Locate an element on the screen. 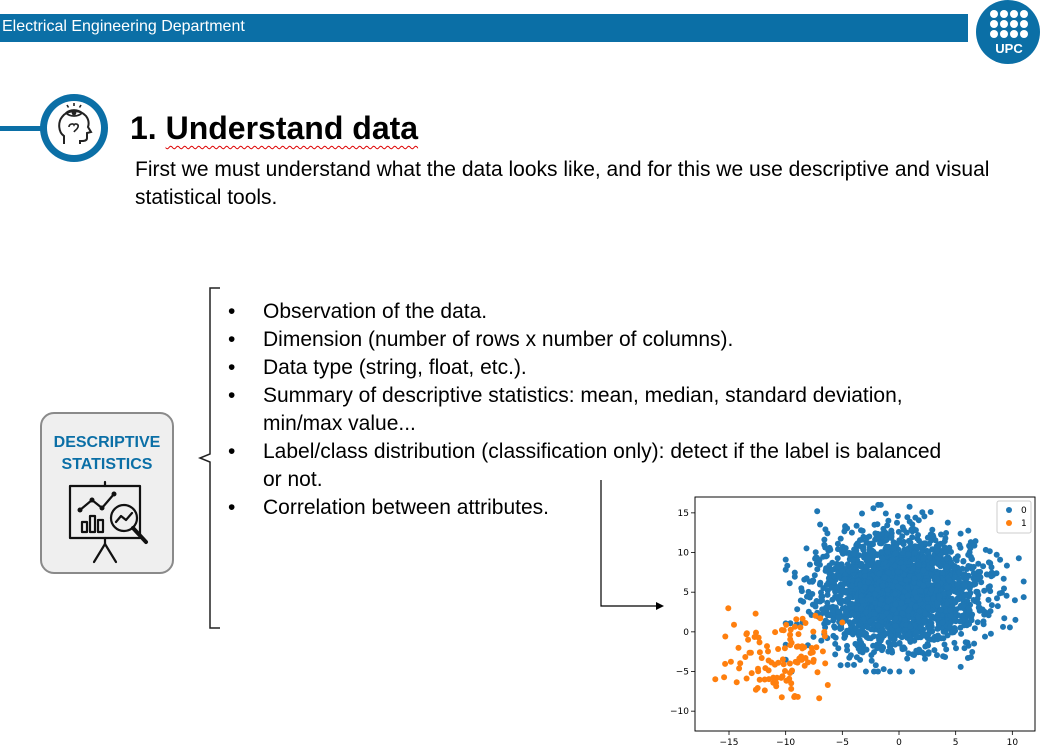  header-bar: Electrical Engineering Department is located at coordinates (484, 28).